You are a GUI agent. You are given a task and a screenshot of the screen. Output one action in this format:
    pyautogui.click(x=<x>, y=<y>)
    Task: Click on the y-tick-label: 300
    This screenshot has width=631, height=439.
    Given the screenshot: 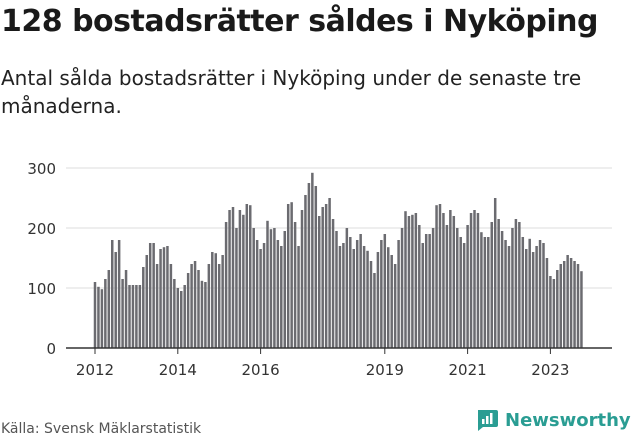 What is the action you would take?
    pyautogui.click(x=41, y=169)
    